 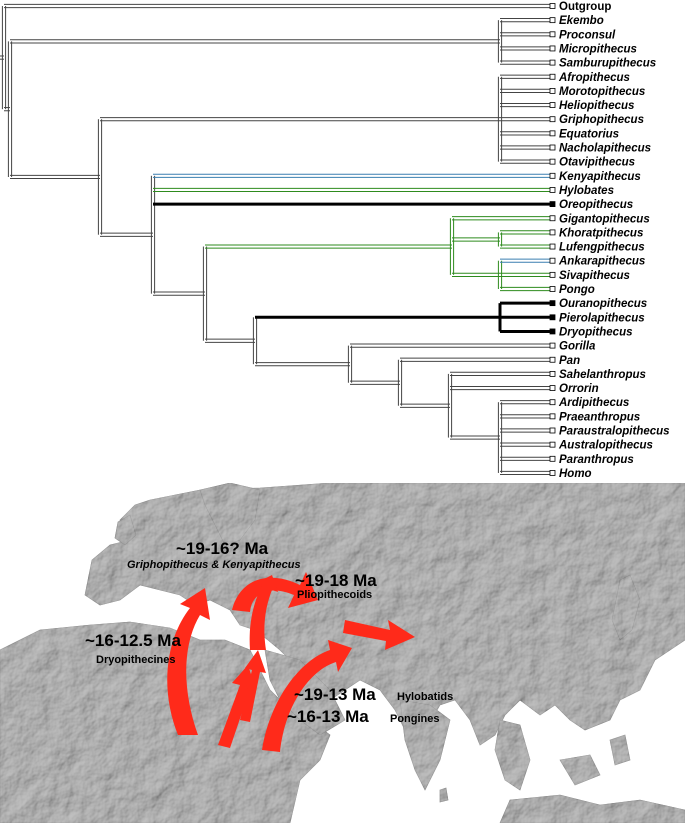 What do you see at coordinates (607, 64) in the screenshot?
I see `taxon-label: Samburupithecus` at bounding box center [607, 64].